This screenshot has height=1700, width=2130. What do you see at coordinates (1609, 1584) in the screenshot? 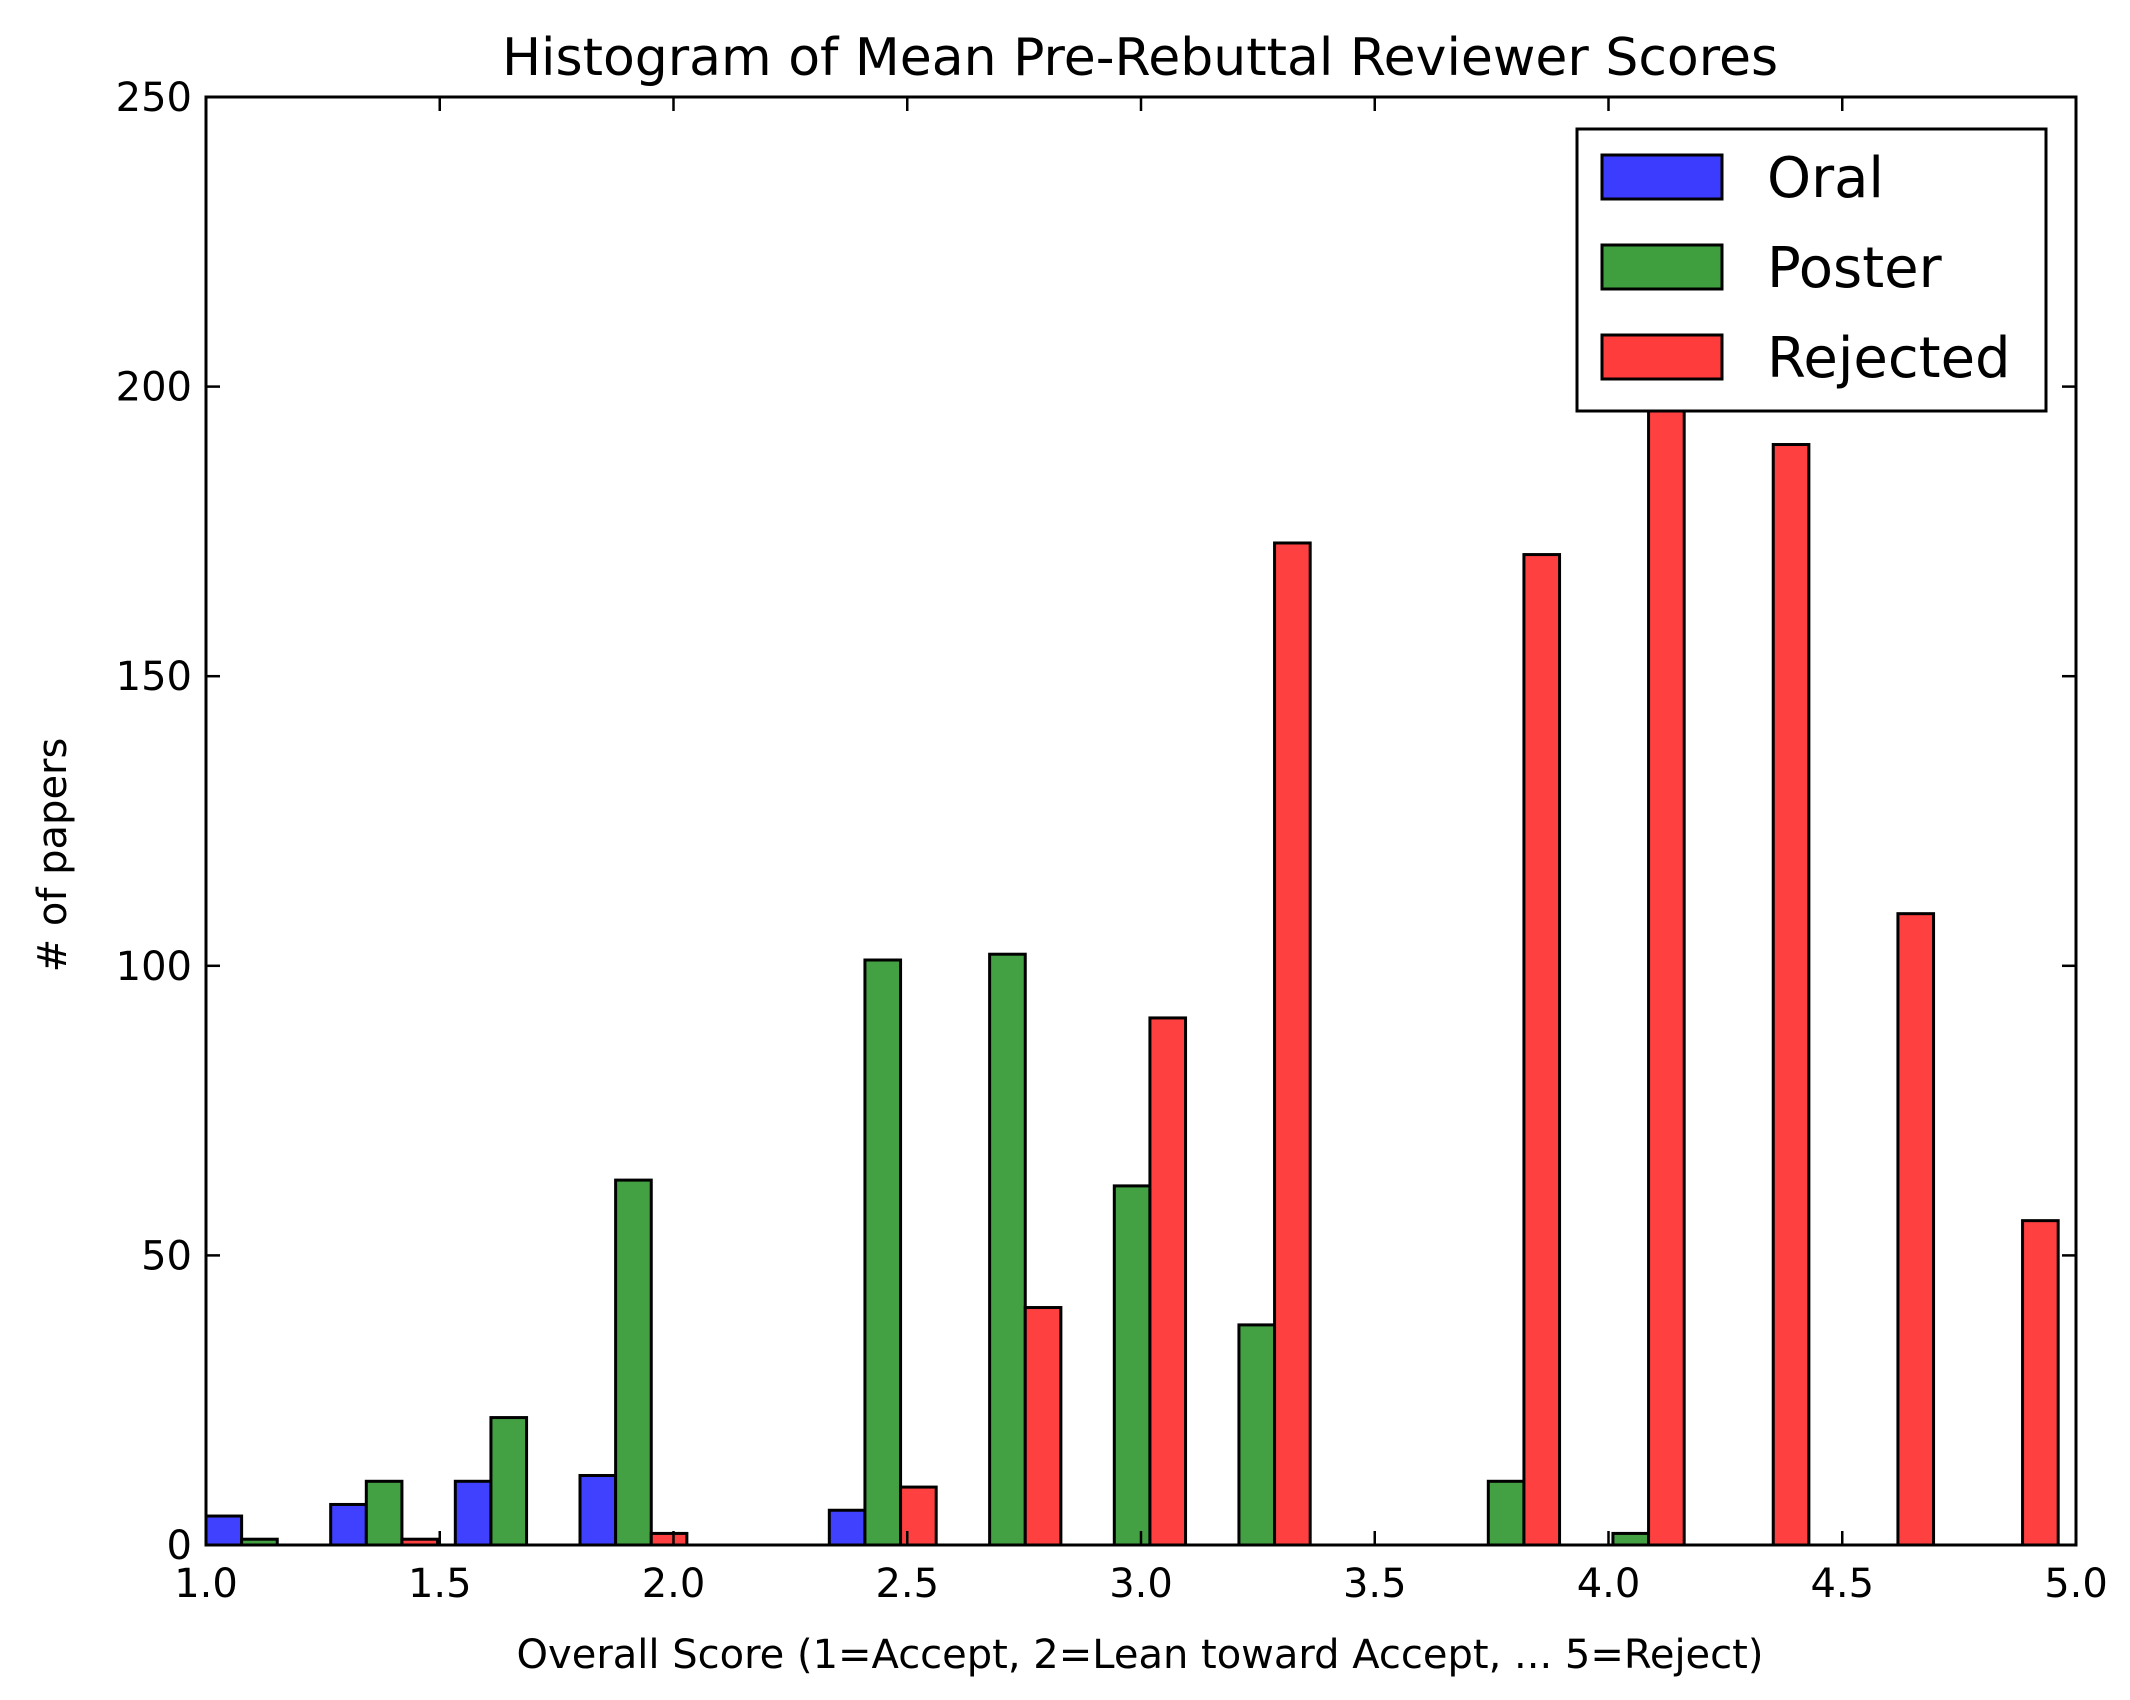
I see `x-tick-label: 4.0` at bounding box center [1609, 1584].